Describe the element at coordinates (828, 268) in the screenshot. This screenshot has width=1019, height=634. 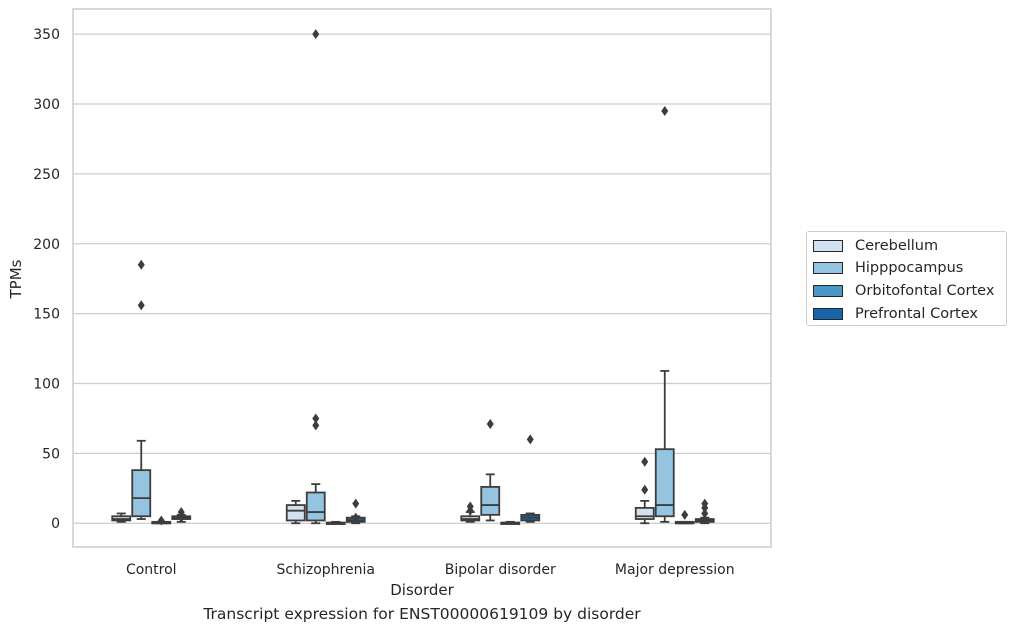
I see `legend-swatch-hippocampus` at that location.